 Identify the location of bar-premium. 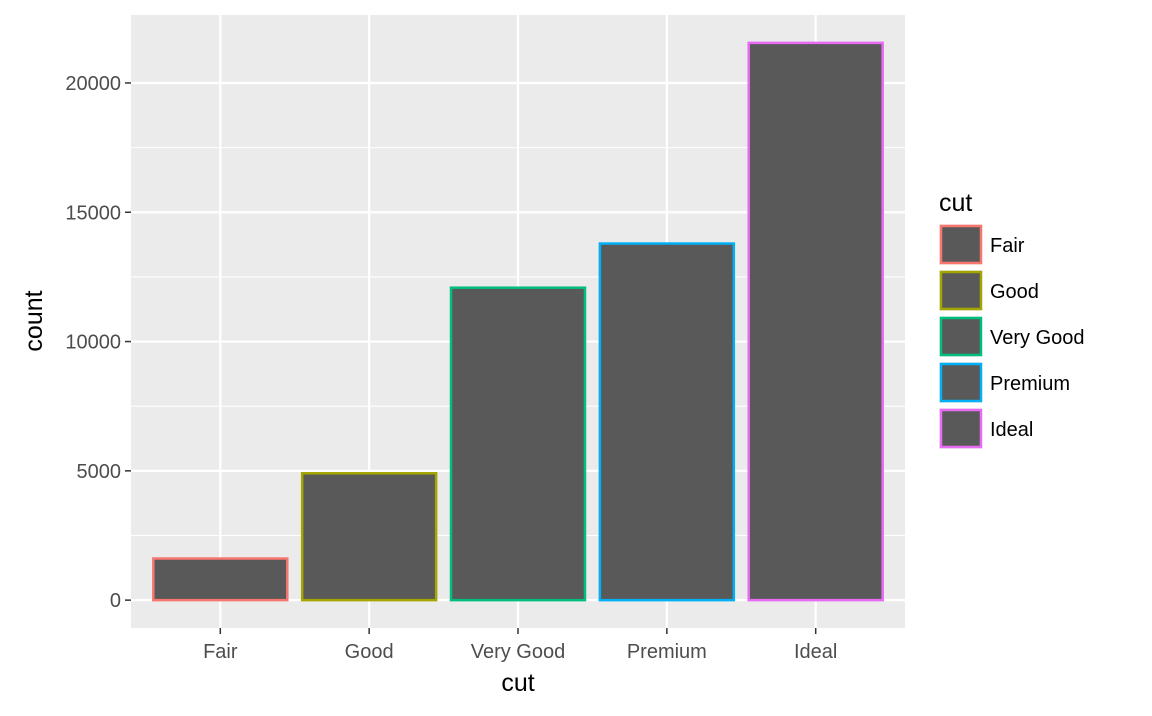
(667, 422).